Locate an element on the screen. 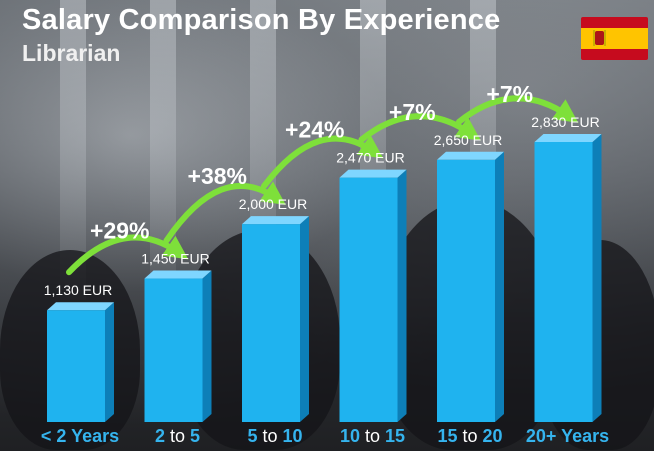  increase-label: +29% is located at coordinates (119, 231).